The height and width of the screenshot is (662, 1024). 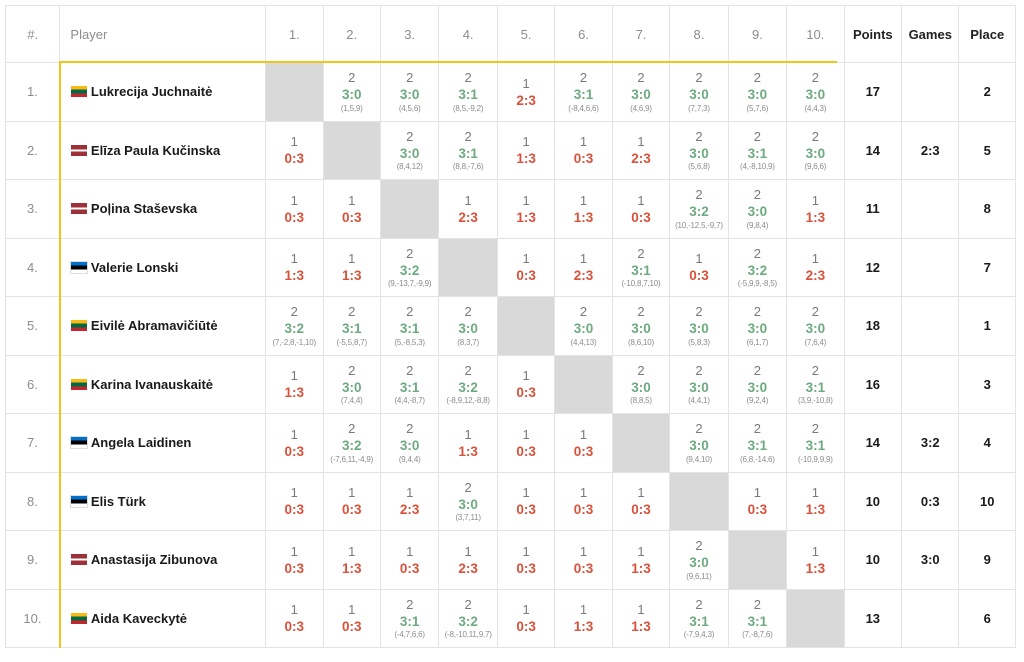 What do you see at coordinates (815, 92) in the screenshot?
I see `match-cell: 2 3:0 (4,4,3)` at bounding box center [815, 92].